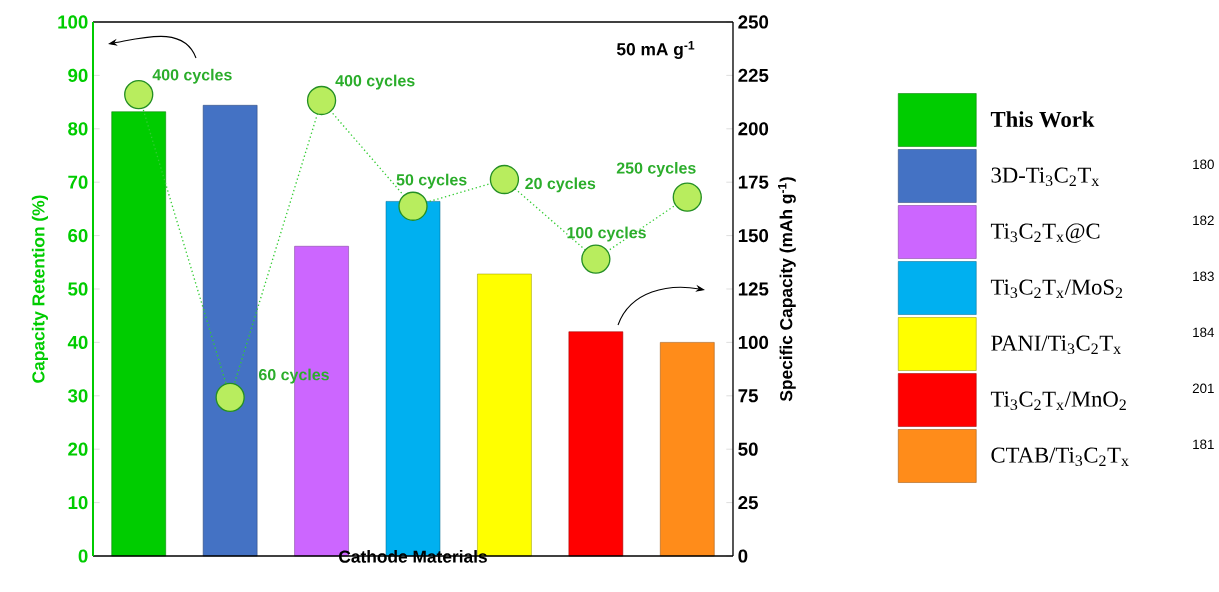 Image resolution: width=1219 pixels, height=592 pixels. What do you see at coordinates (656, 169) in the screenshot?
I see `annotation: 250 cycles` at bounding box center [656, 169].